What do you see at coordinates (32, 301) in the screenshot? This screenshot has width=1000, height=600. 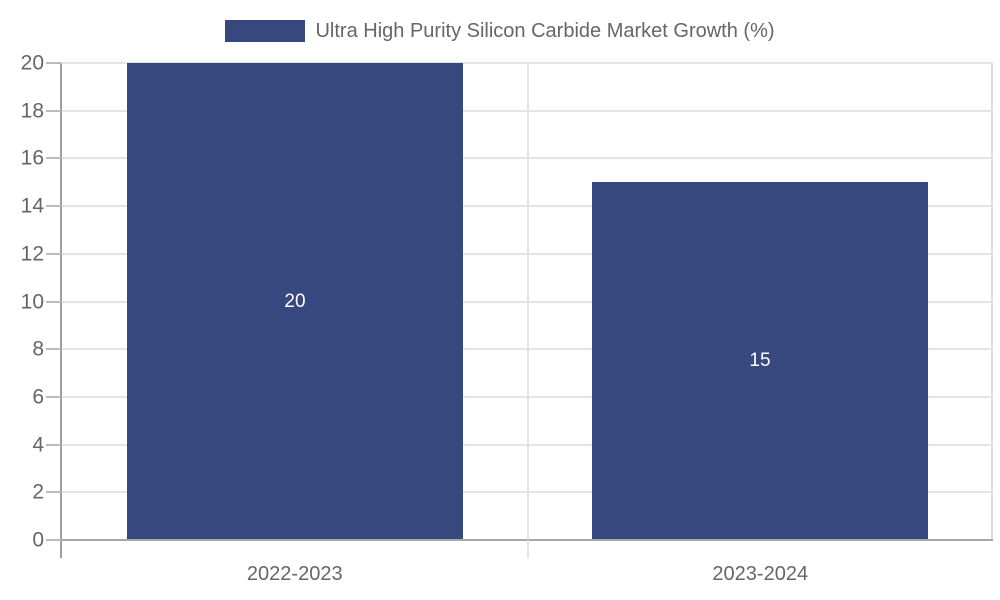 I see `y-tick-label-10: 10` at bounding box center [32, 301].